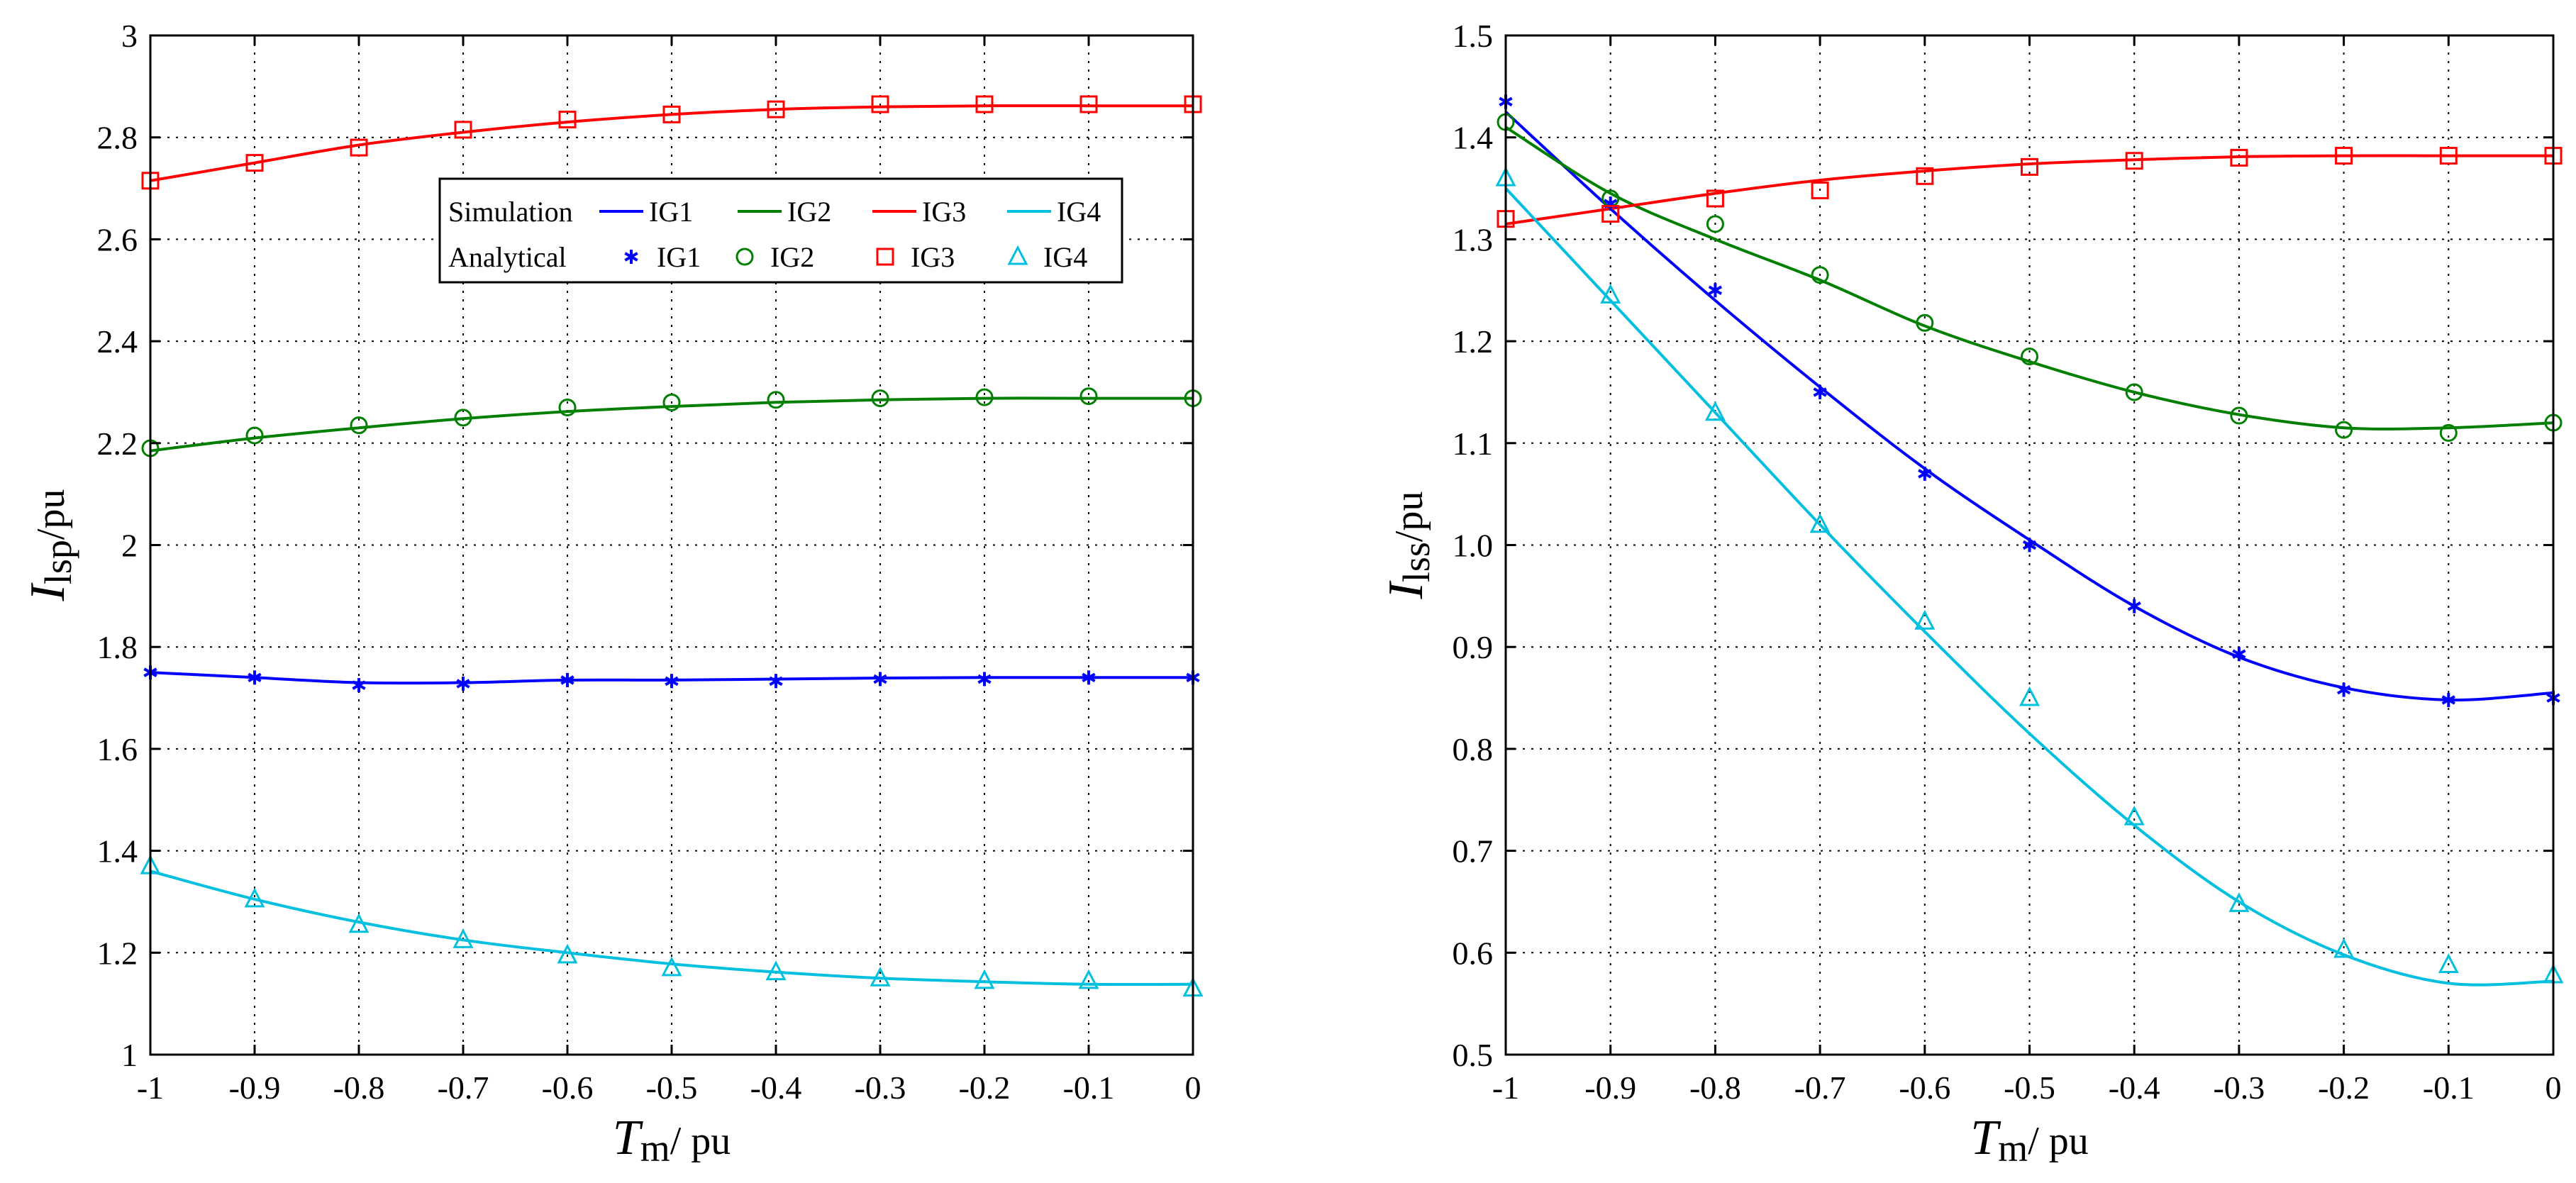  I want to click on legend-box, so click(780, 231).